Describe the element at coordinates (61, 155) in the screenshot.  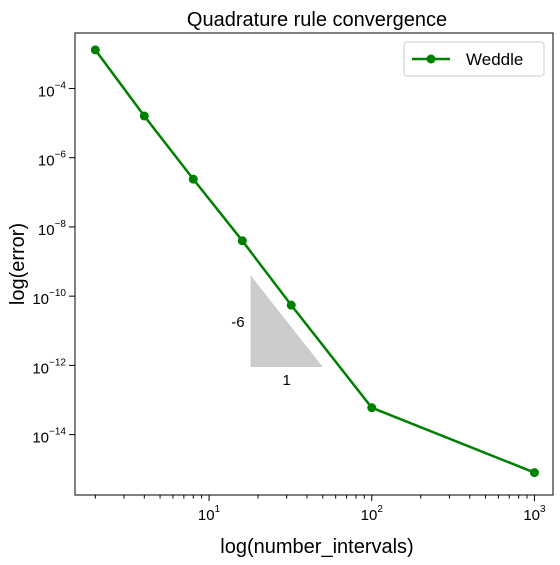
I see `y-tick-label-exp: −6` at that location.